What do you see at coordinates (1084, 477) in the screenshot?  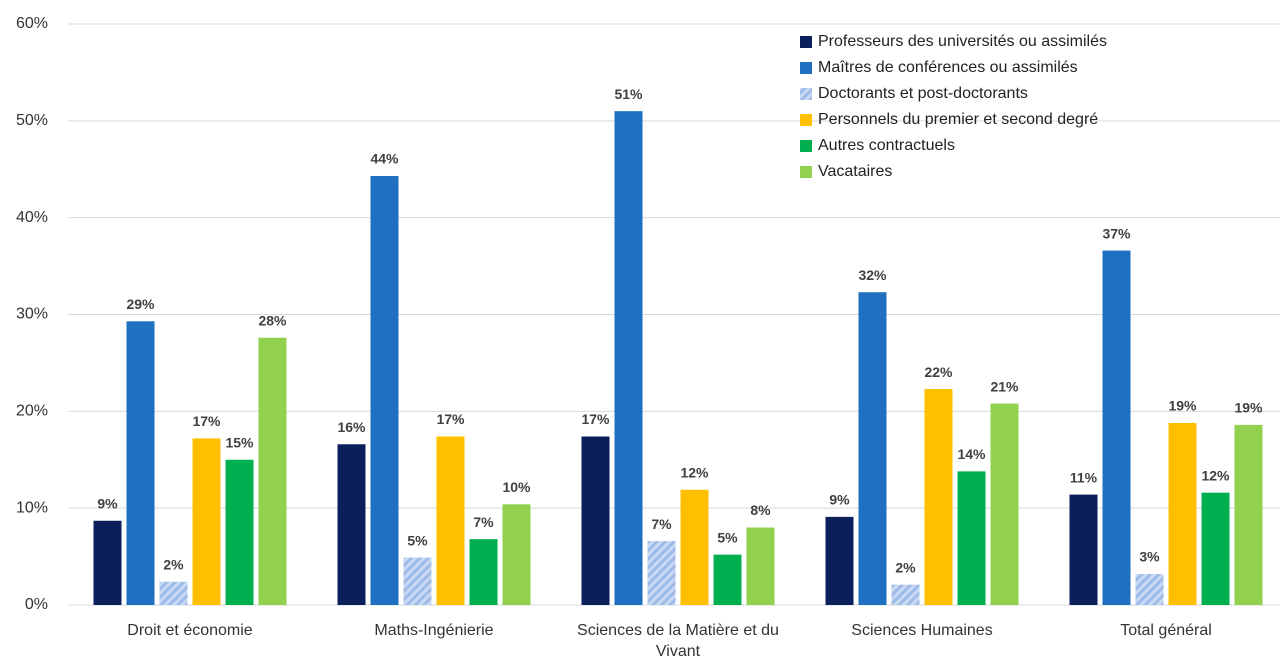 I see `data-label: 11%` at bounding box center [1084, 477].